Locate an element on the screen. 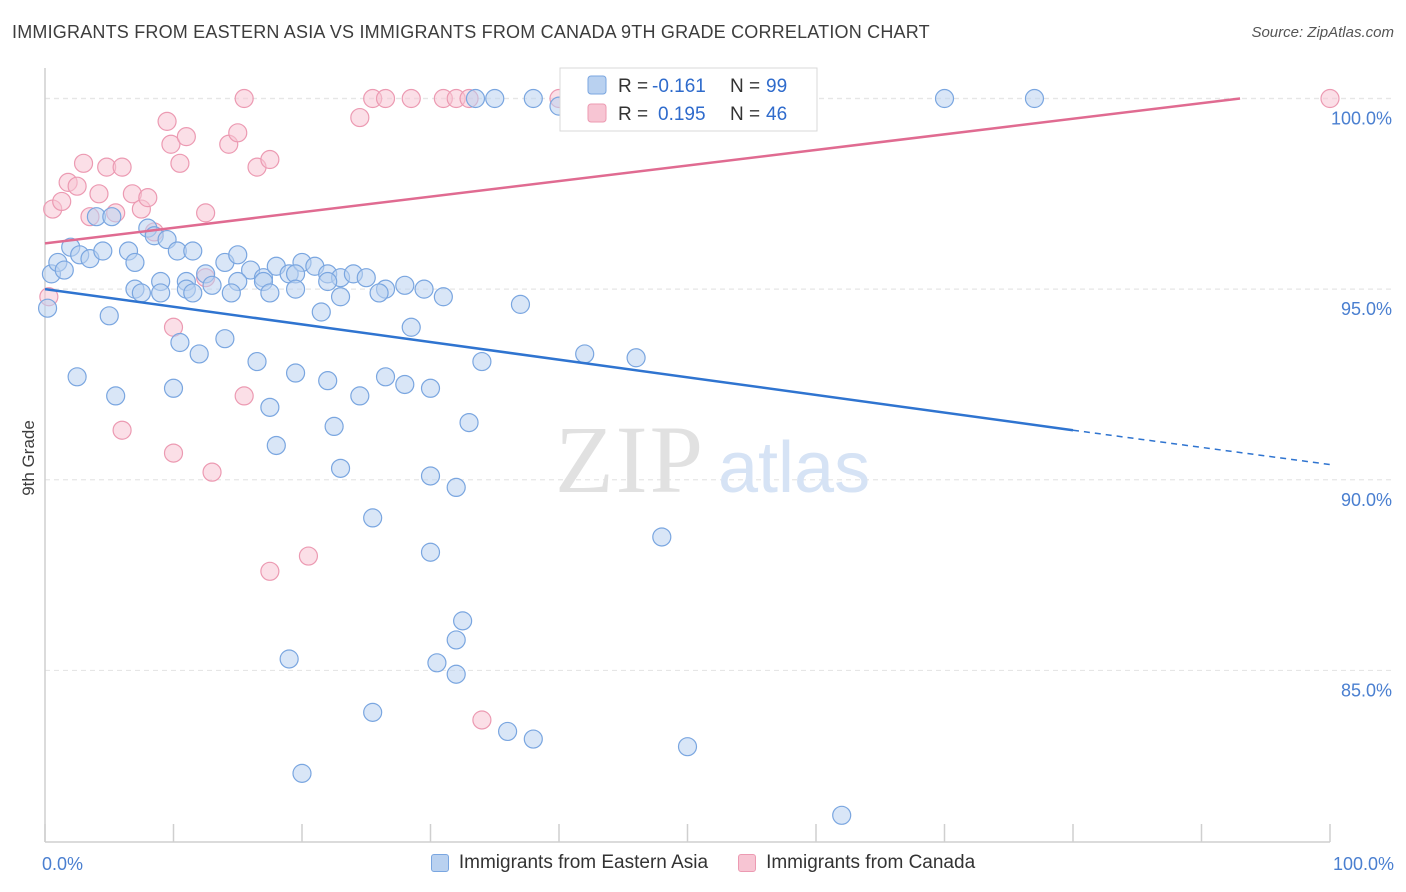 This screenshot has height=892, width=1406. bottom-legend-swatch-eastern-asia is located at coordinates (439, 863).